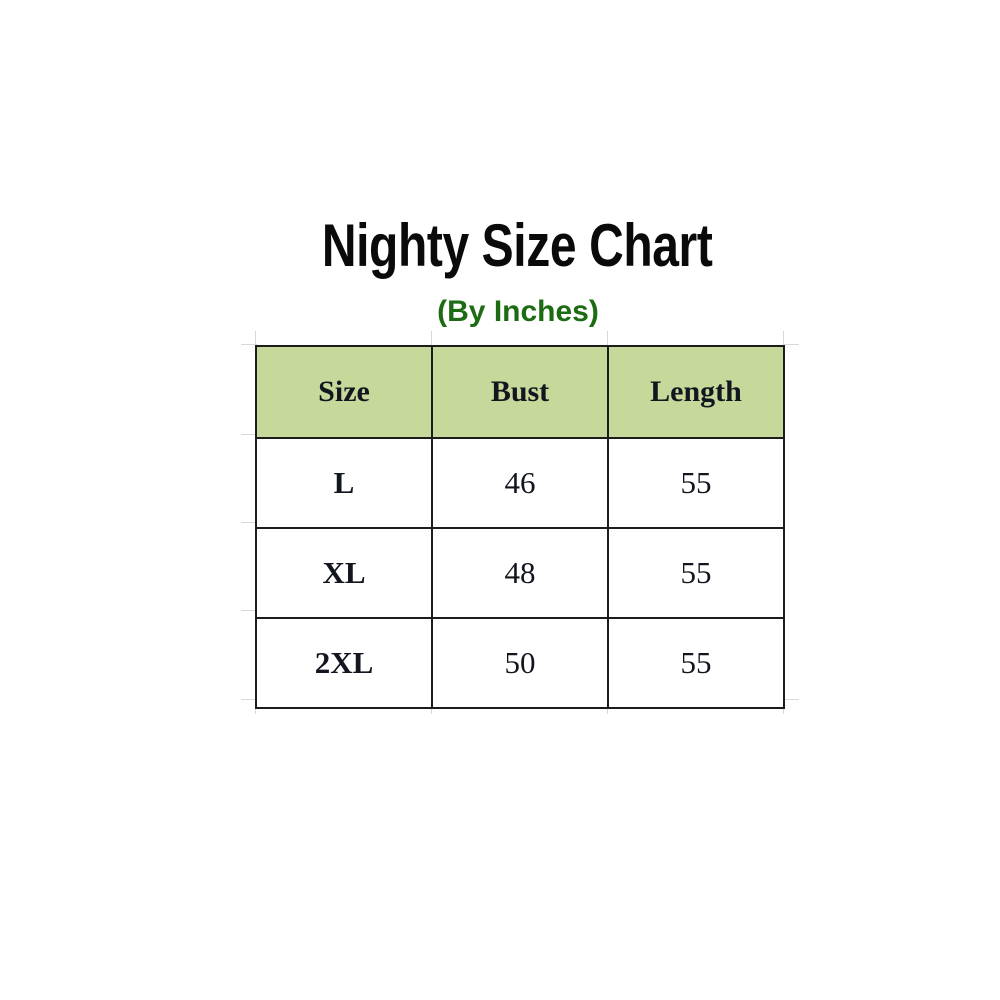 Image resolution: width=1000 pixels, height=1000 pixels. What do you see at coordinates (696, 392) in the screenshot?
I see `column-header-length: Length` at bounding box center [696, 392].